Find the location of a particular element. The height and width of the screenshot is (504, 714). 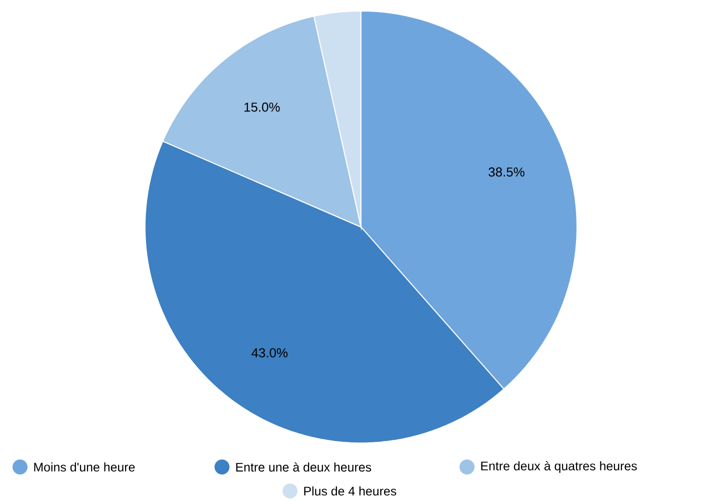

data-label: 15.0% is located at coordinates (262, 107).